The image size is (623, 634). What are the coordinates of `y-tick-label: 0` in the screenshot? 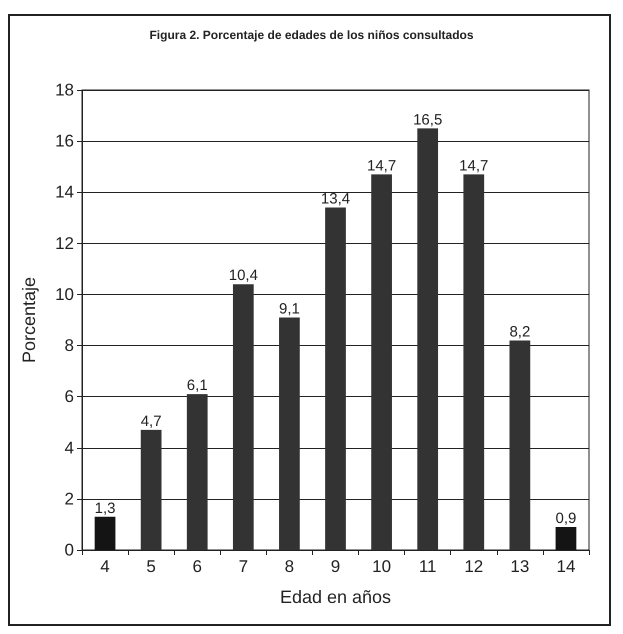 It's located at (69, 550).